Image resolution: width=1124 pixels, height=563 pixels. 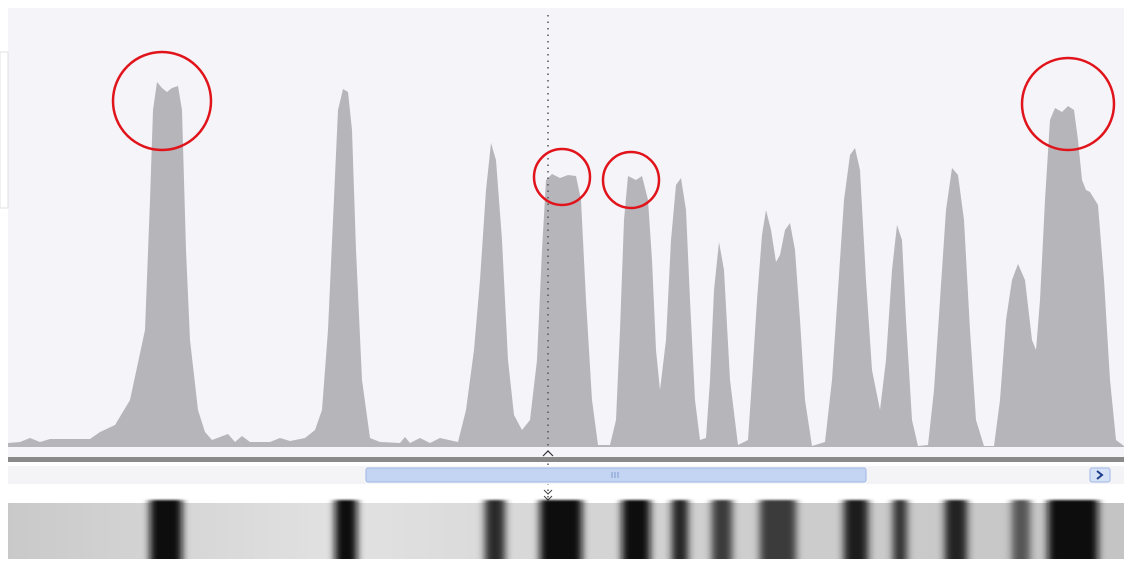 I want to click on side-tab, so click(x=4, y=130).